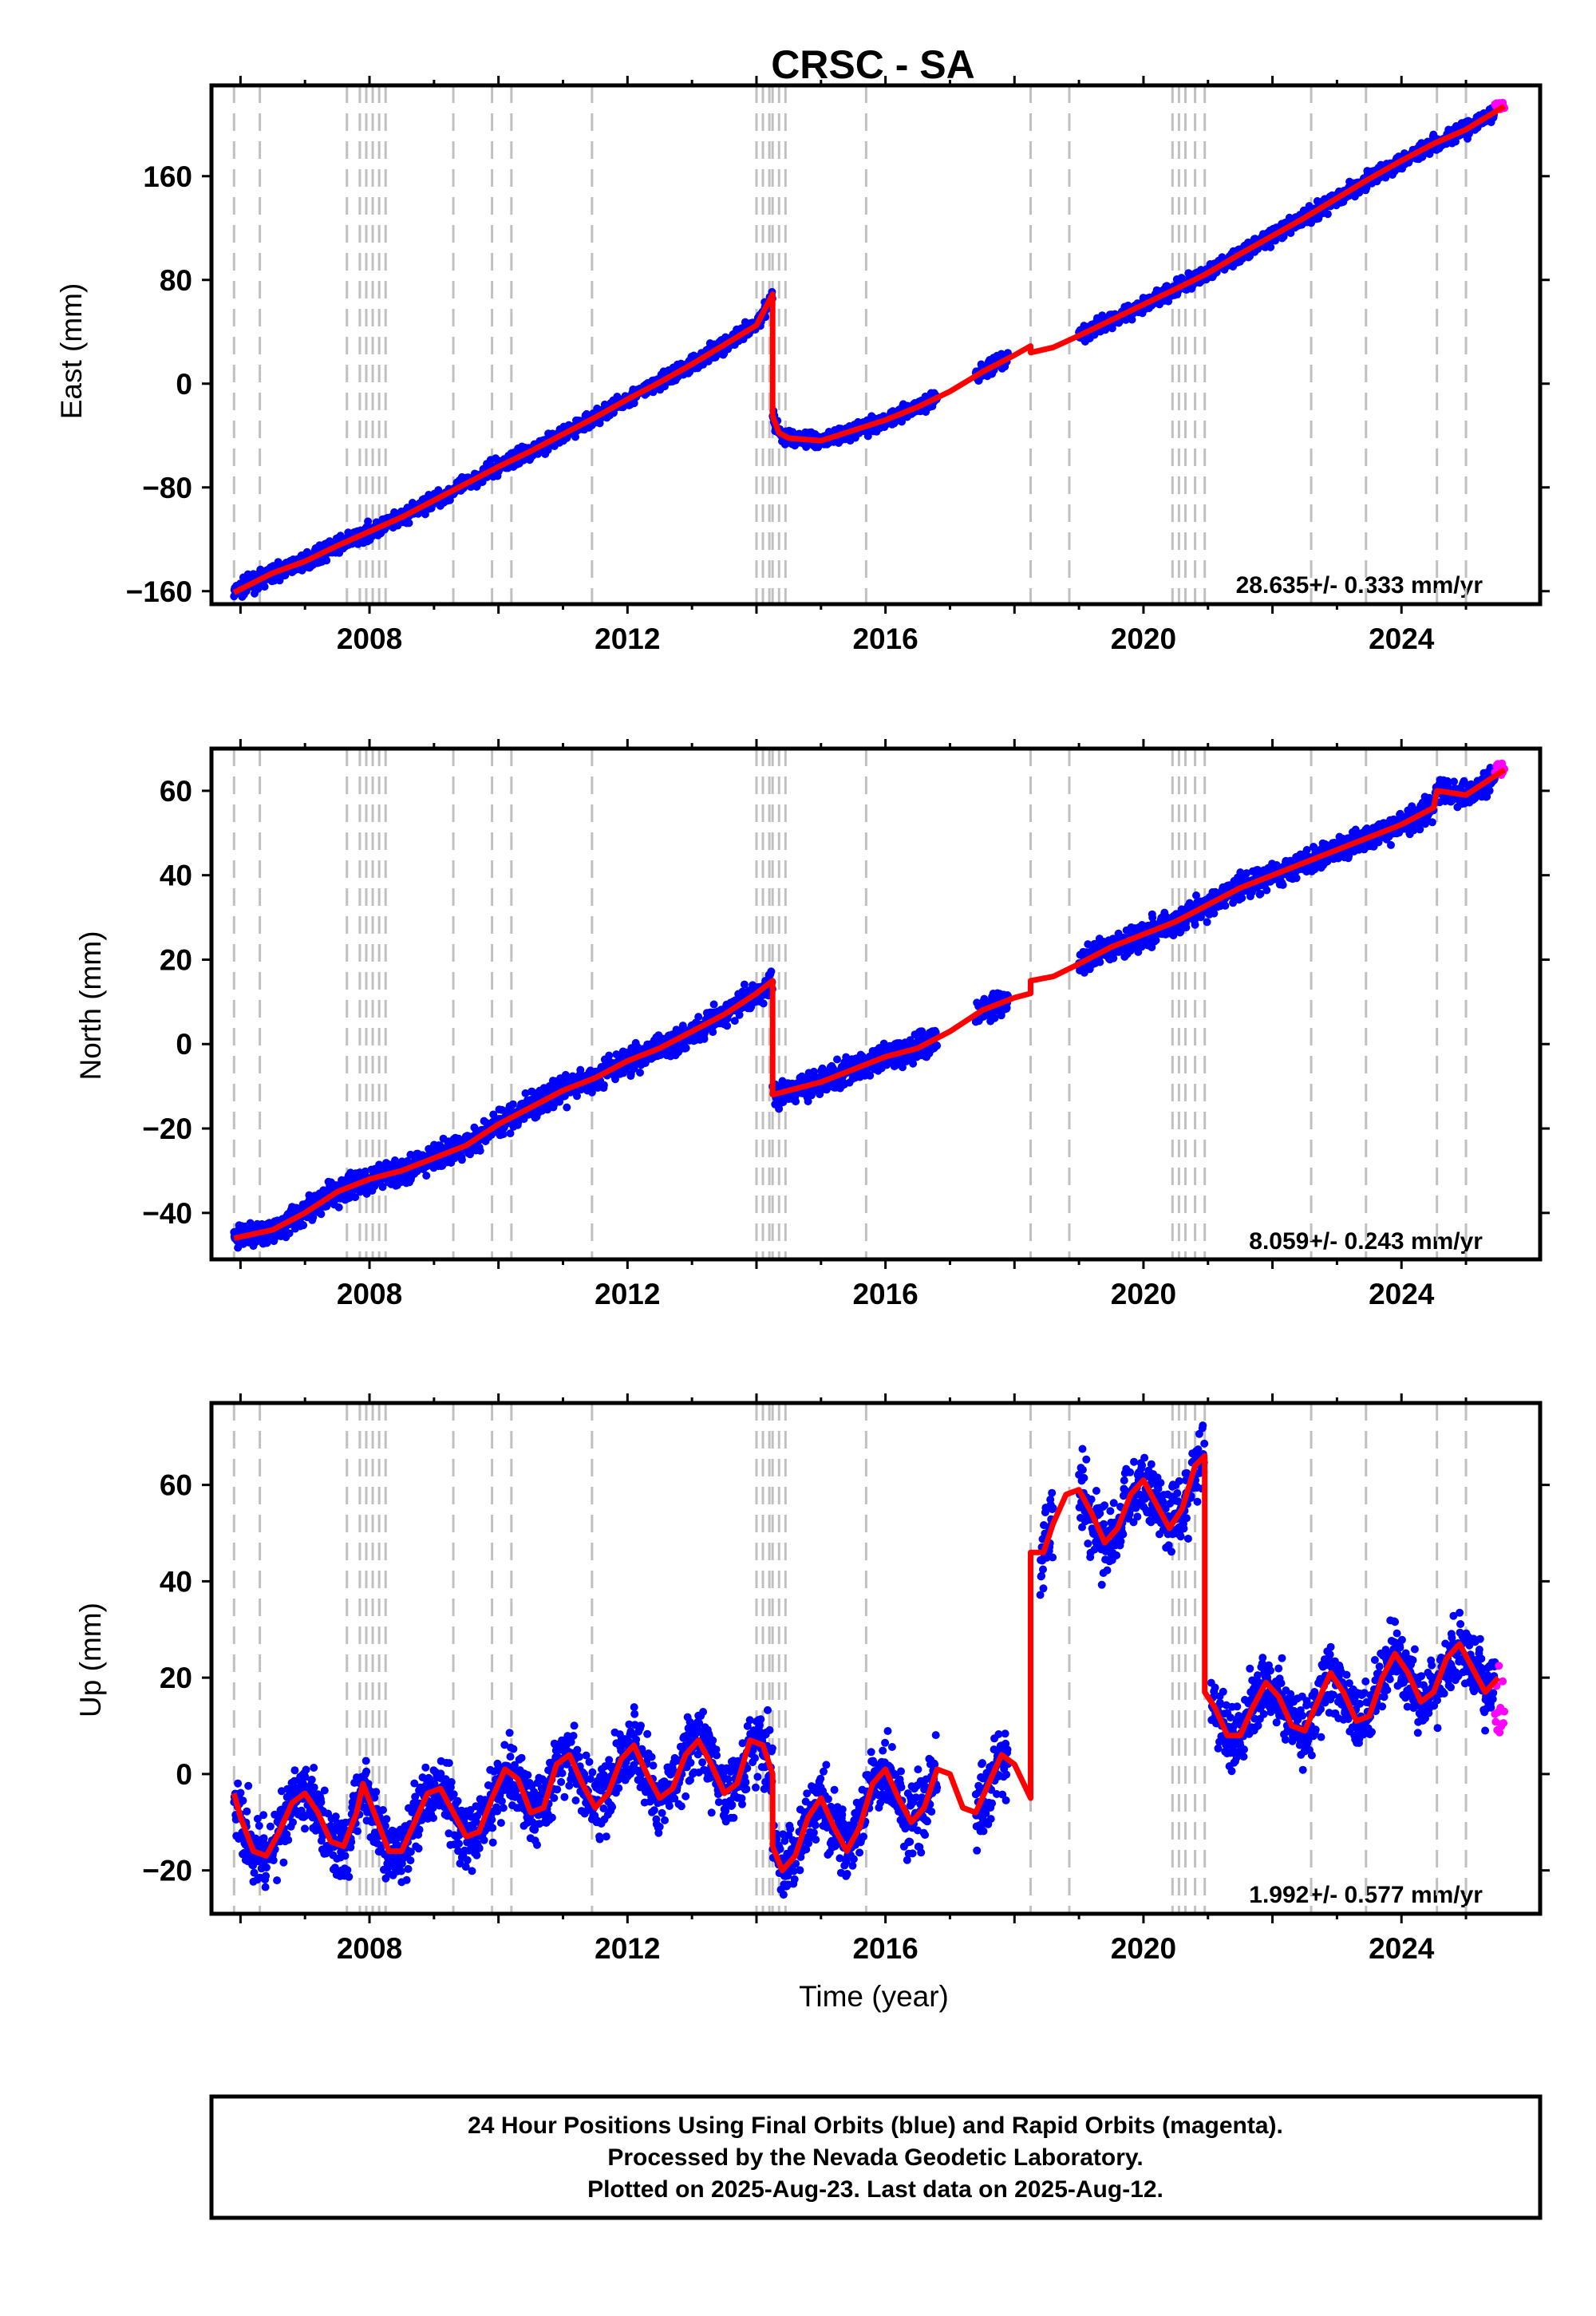  Describe the element at coordinates (627, 638) in the screenshot. I see `east-x-tick-label: 2012` at that location.